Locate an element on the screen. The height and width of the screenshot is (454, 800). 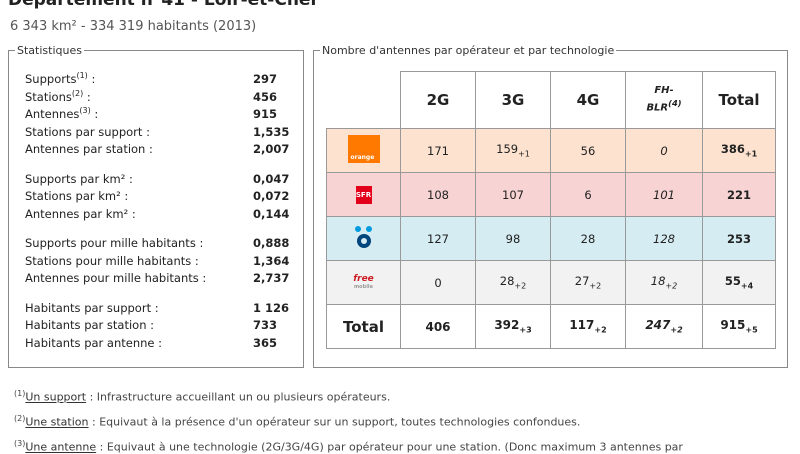
column-fh-sup: (4) is located at coordinates (675, 103).